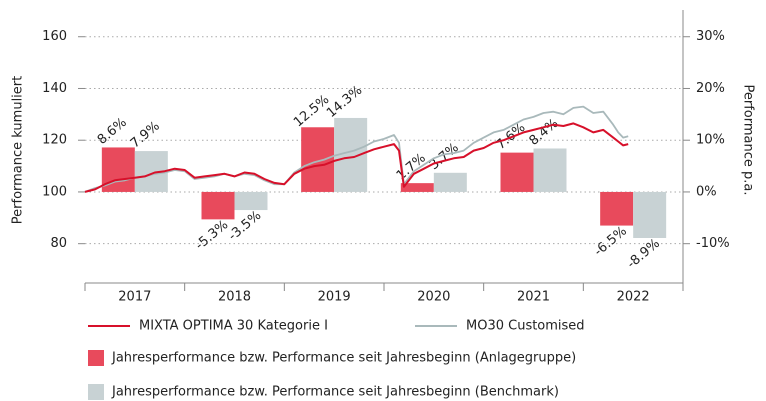 The height and width of the screenshot is (401, 766). What do you see at coordinates (633, 297) in the screenshot?
I see `x-tick-label: 2022` at bounding box center [633, 297].